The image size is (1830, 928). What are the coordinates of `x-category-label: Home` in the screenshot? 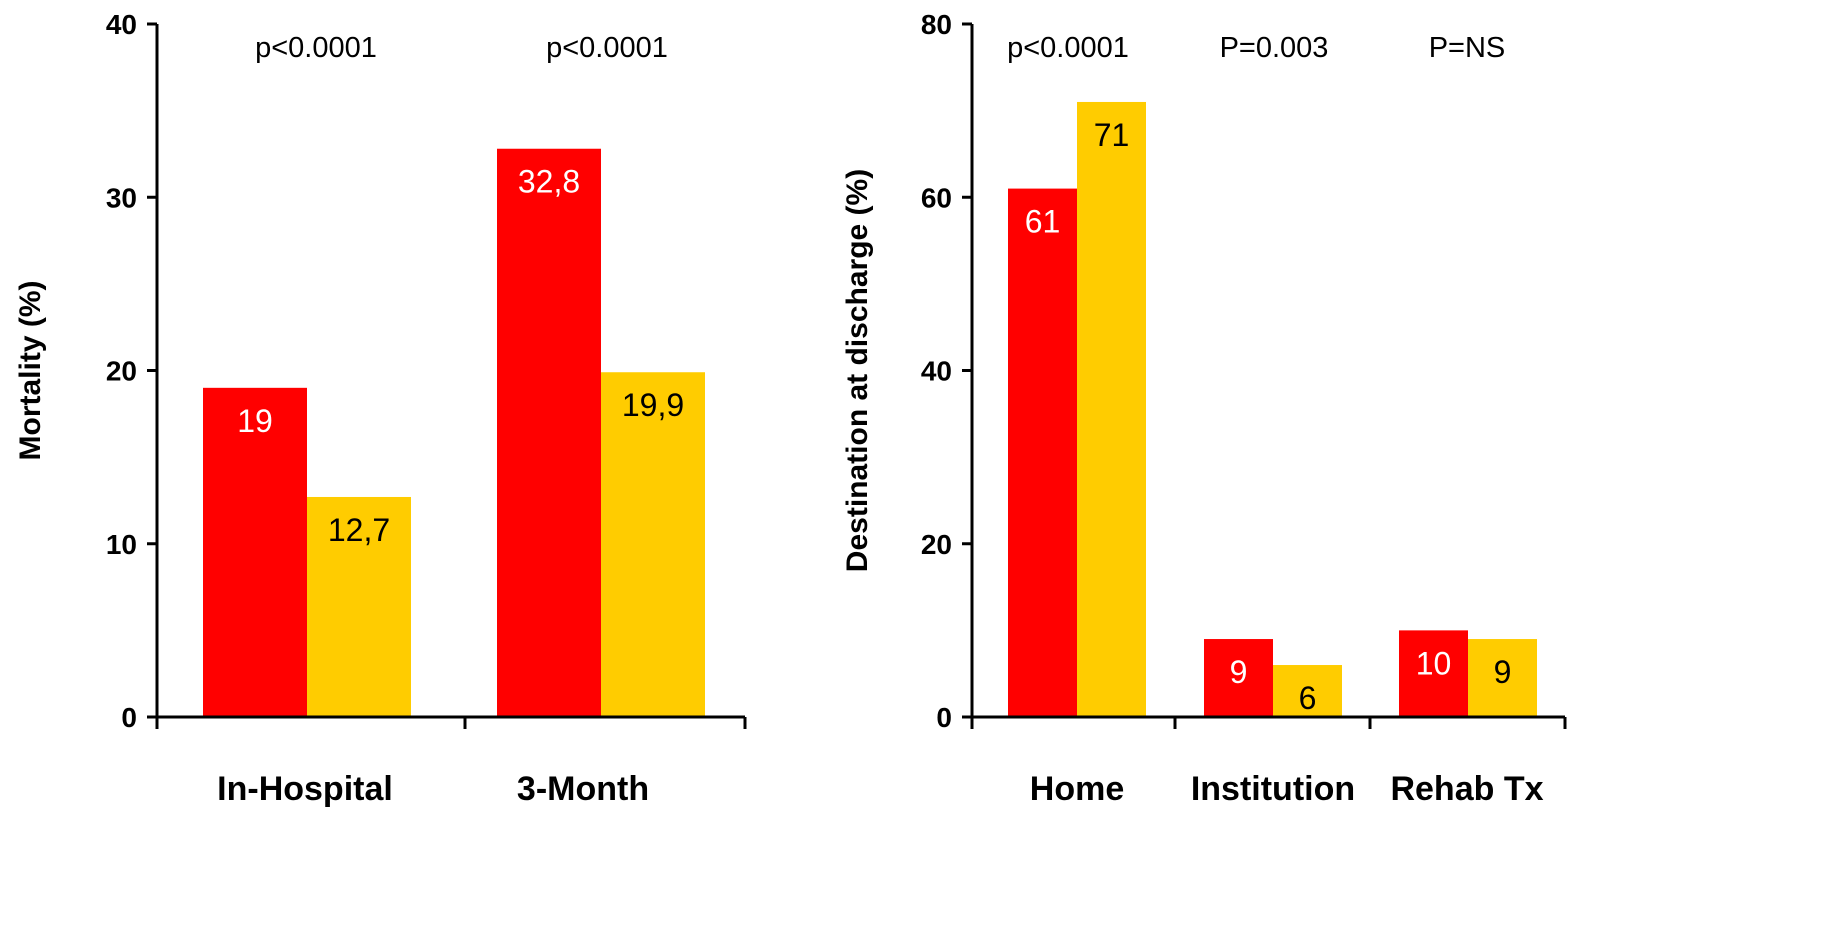 It's located at (1077, 789).